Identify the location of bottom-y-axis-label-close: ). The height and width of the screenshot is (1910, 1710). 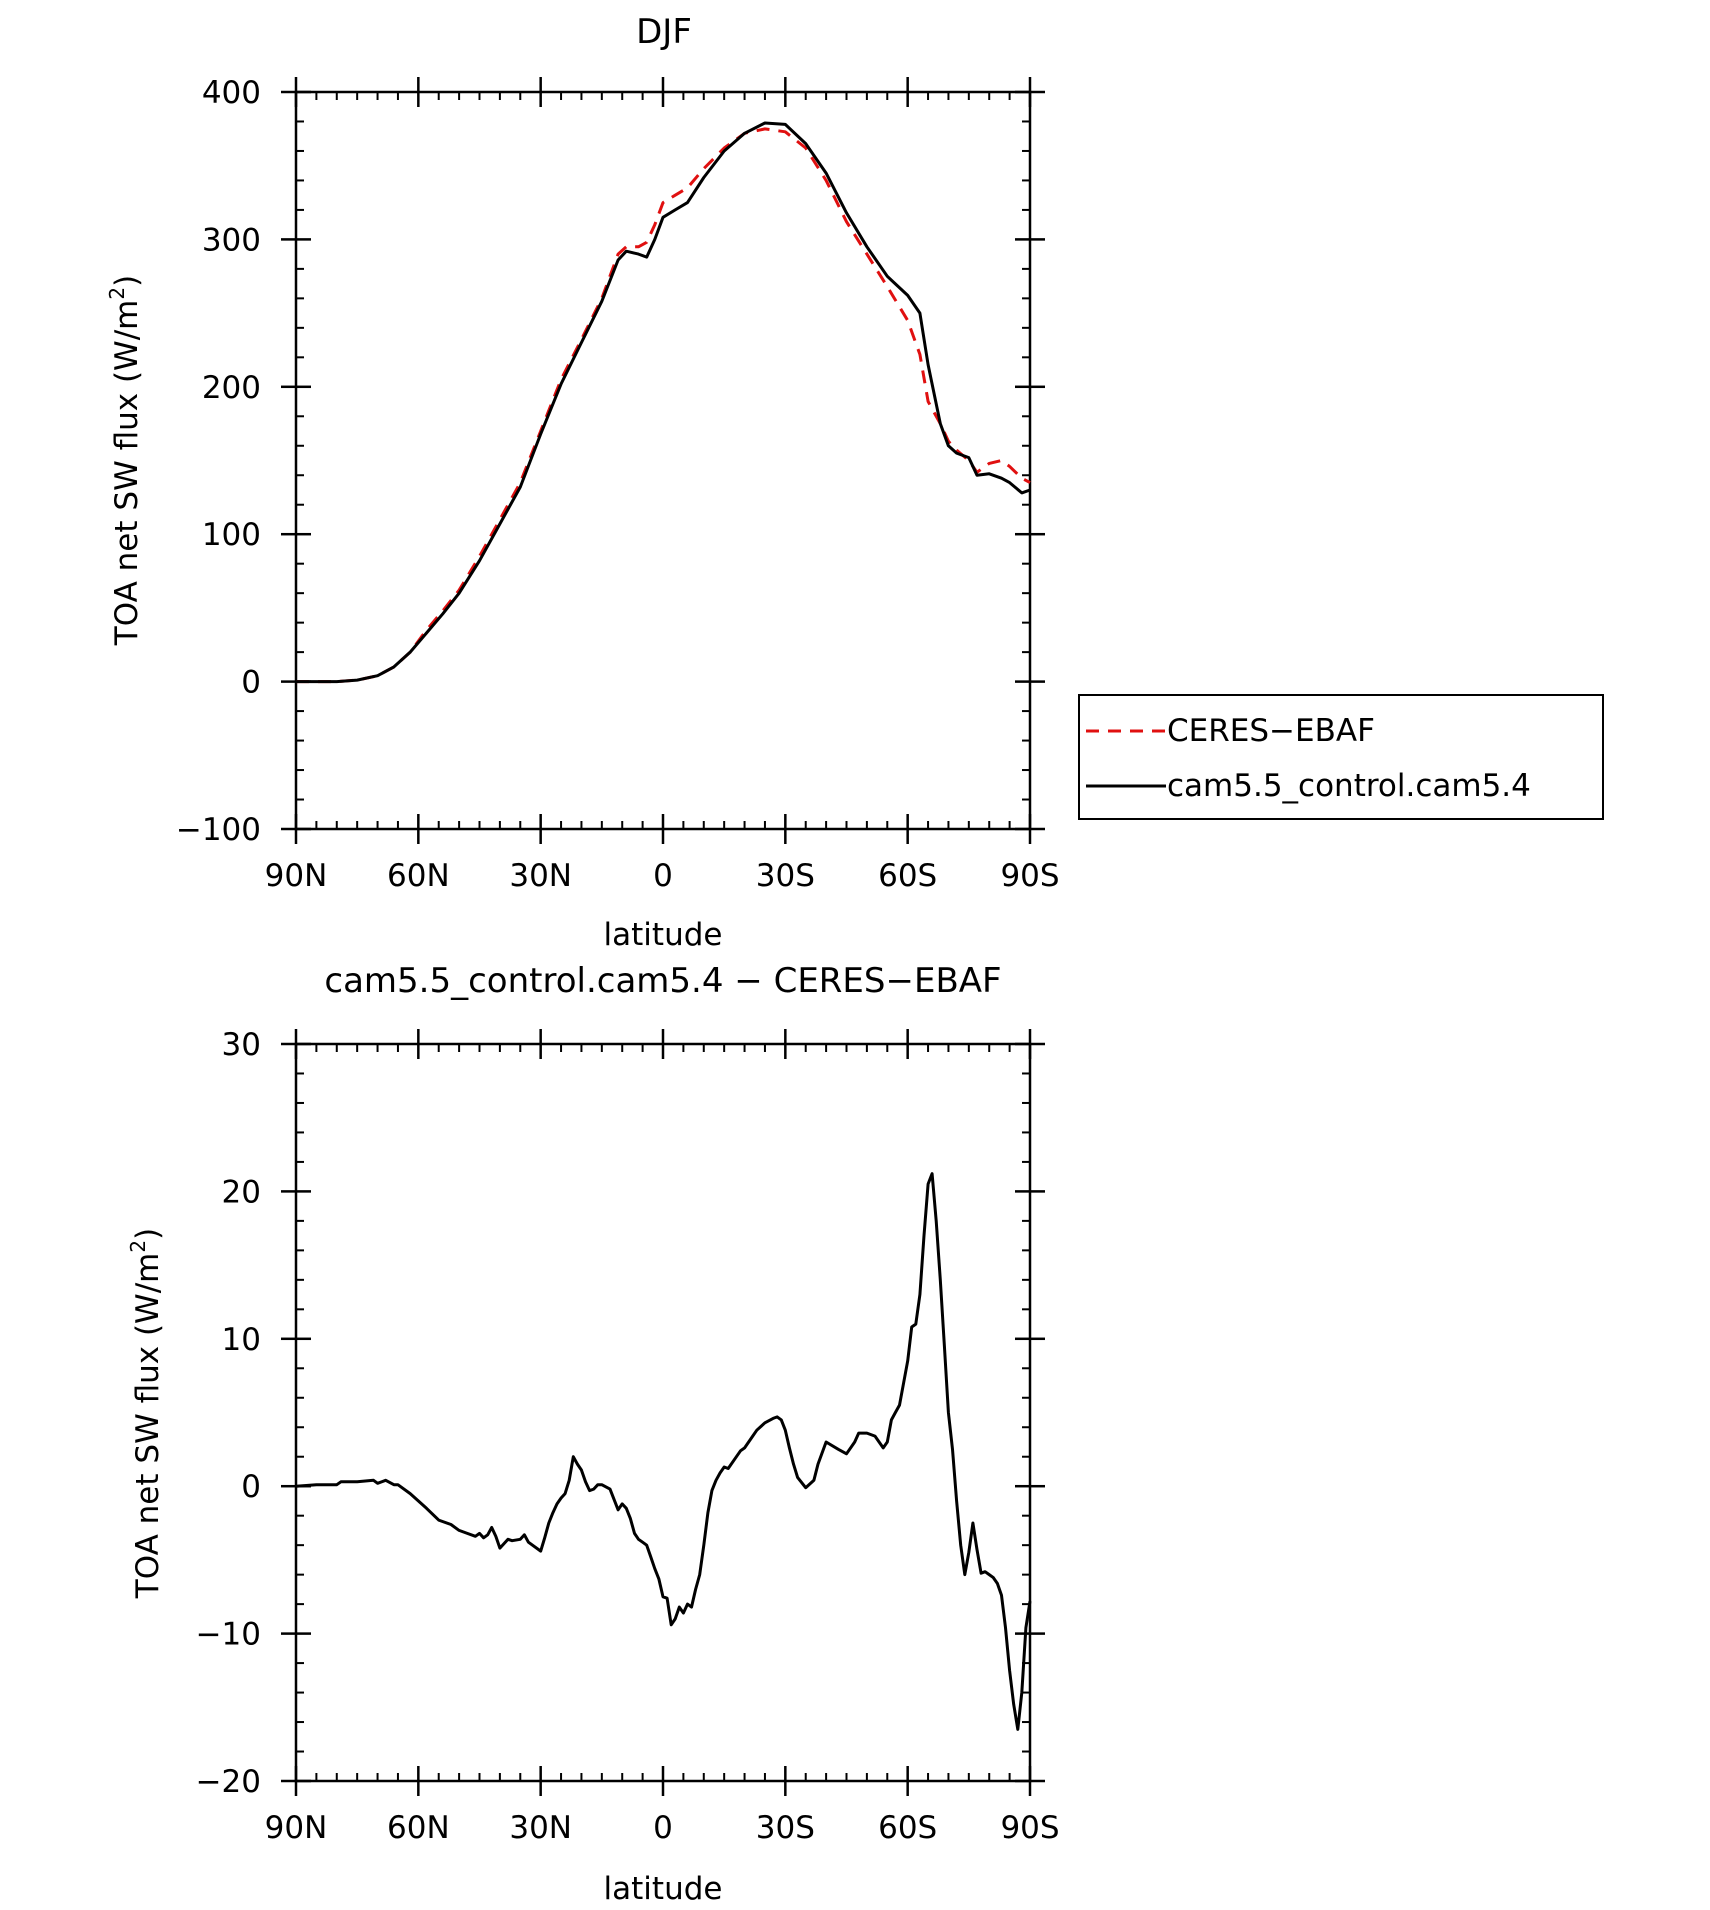
(148, 1234).